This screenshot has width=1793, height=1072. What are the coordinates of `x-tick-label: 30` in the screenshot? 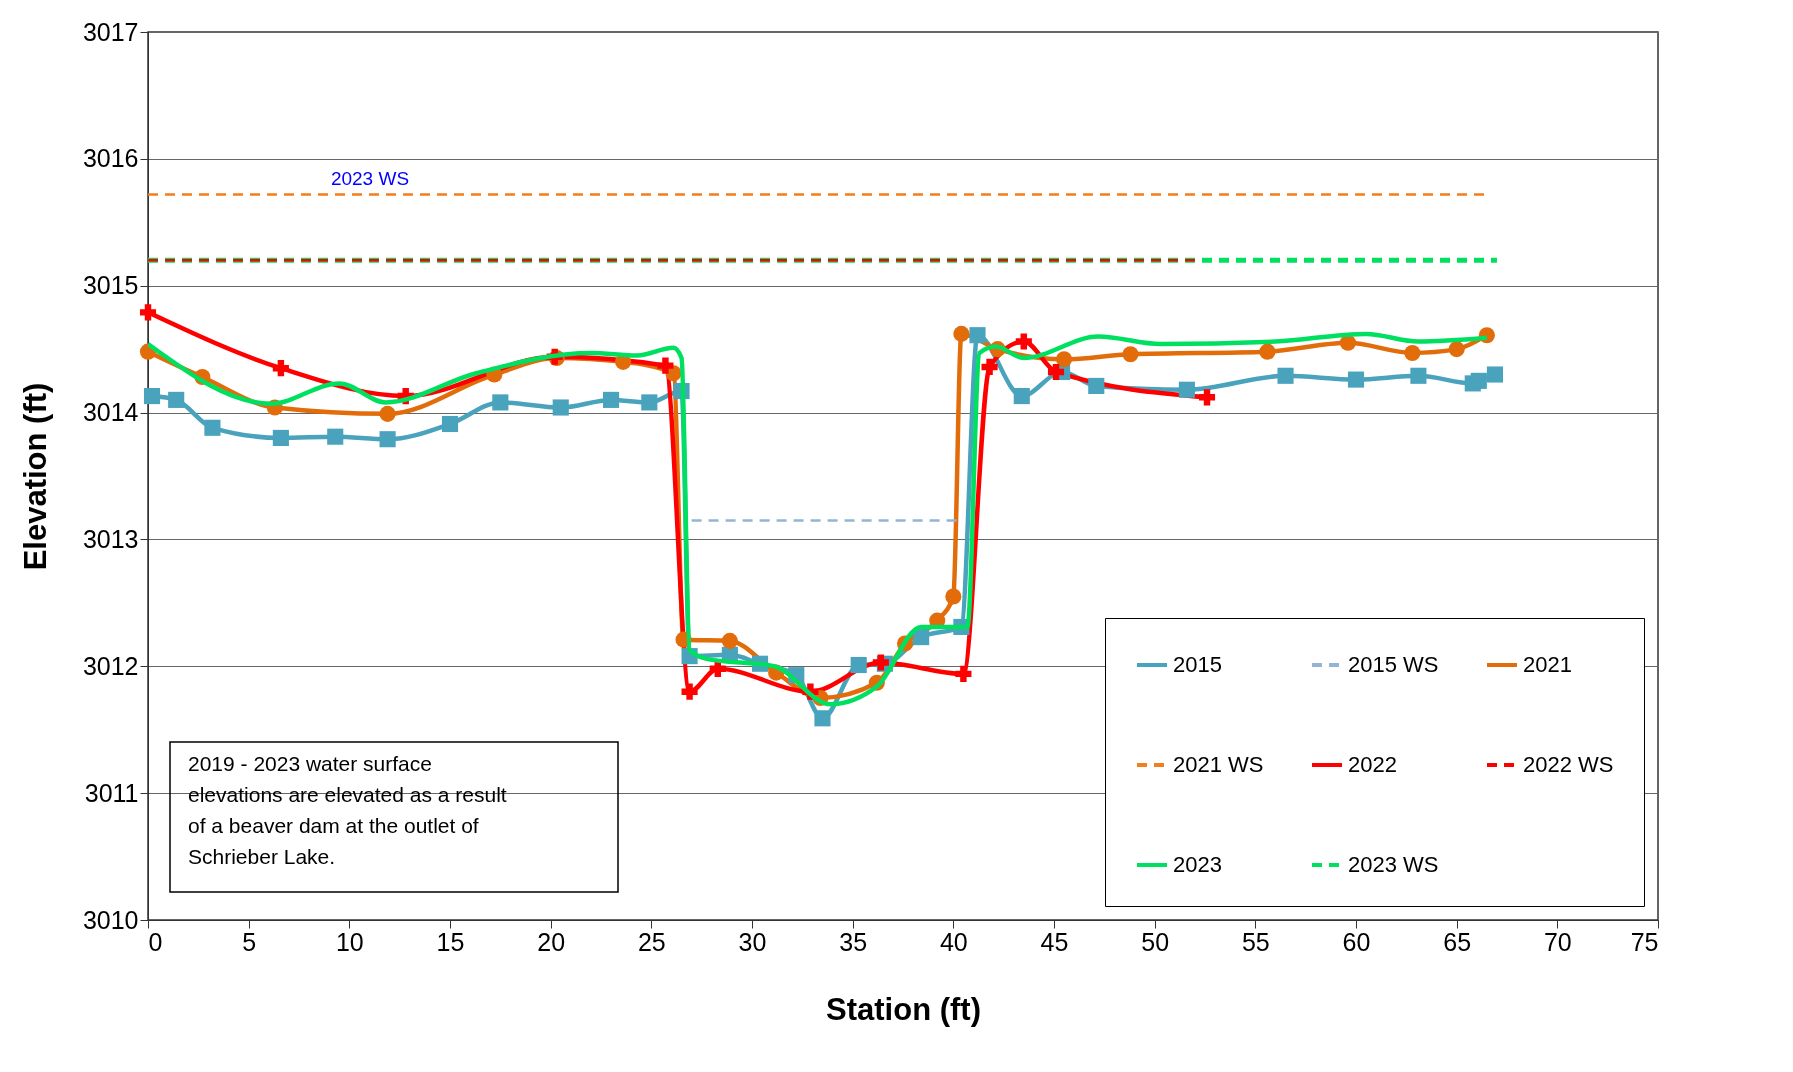 It's located at (752, 941).